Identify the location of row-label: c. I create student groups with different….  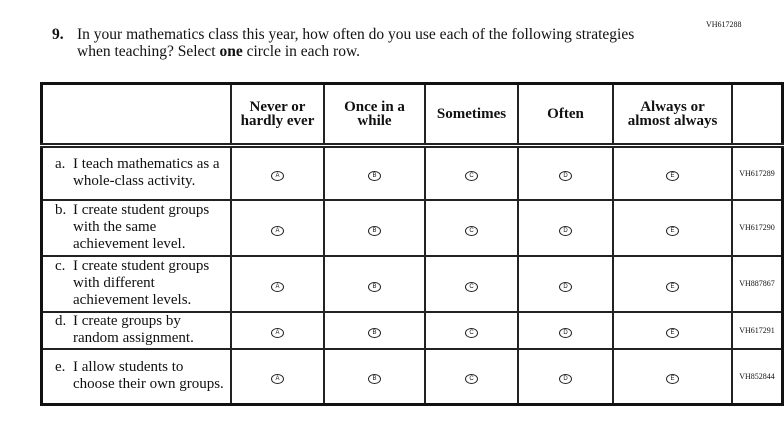
(136, 283).